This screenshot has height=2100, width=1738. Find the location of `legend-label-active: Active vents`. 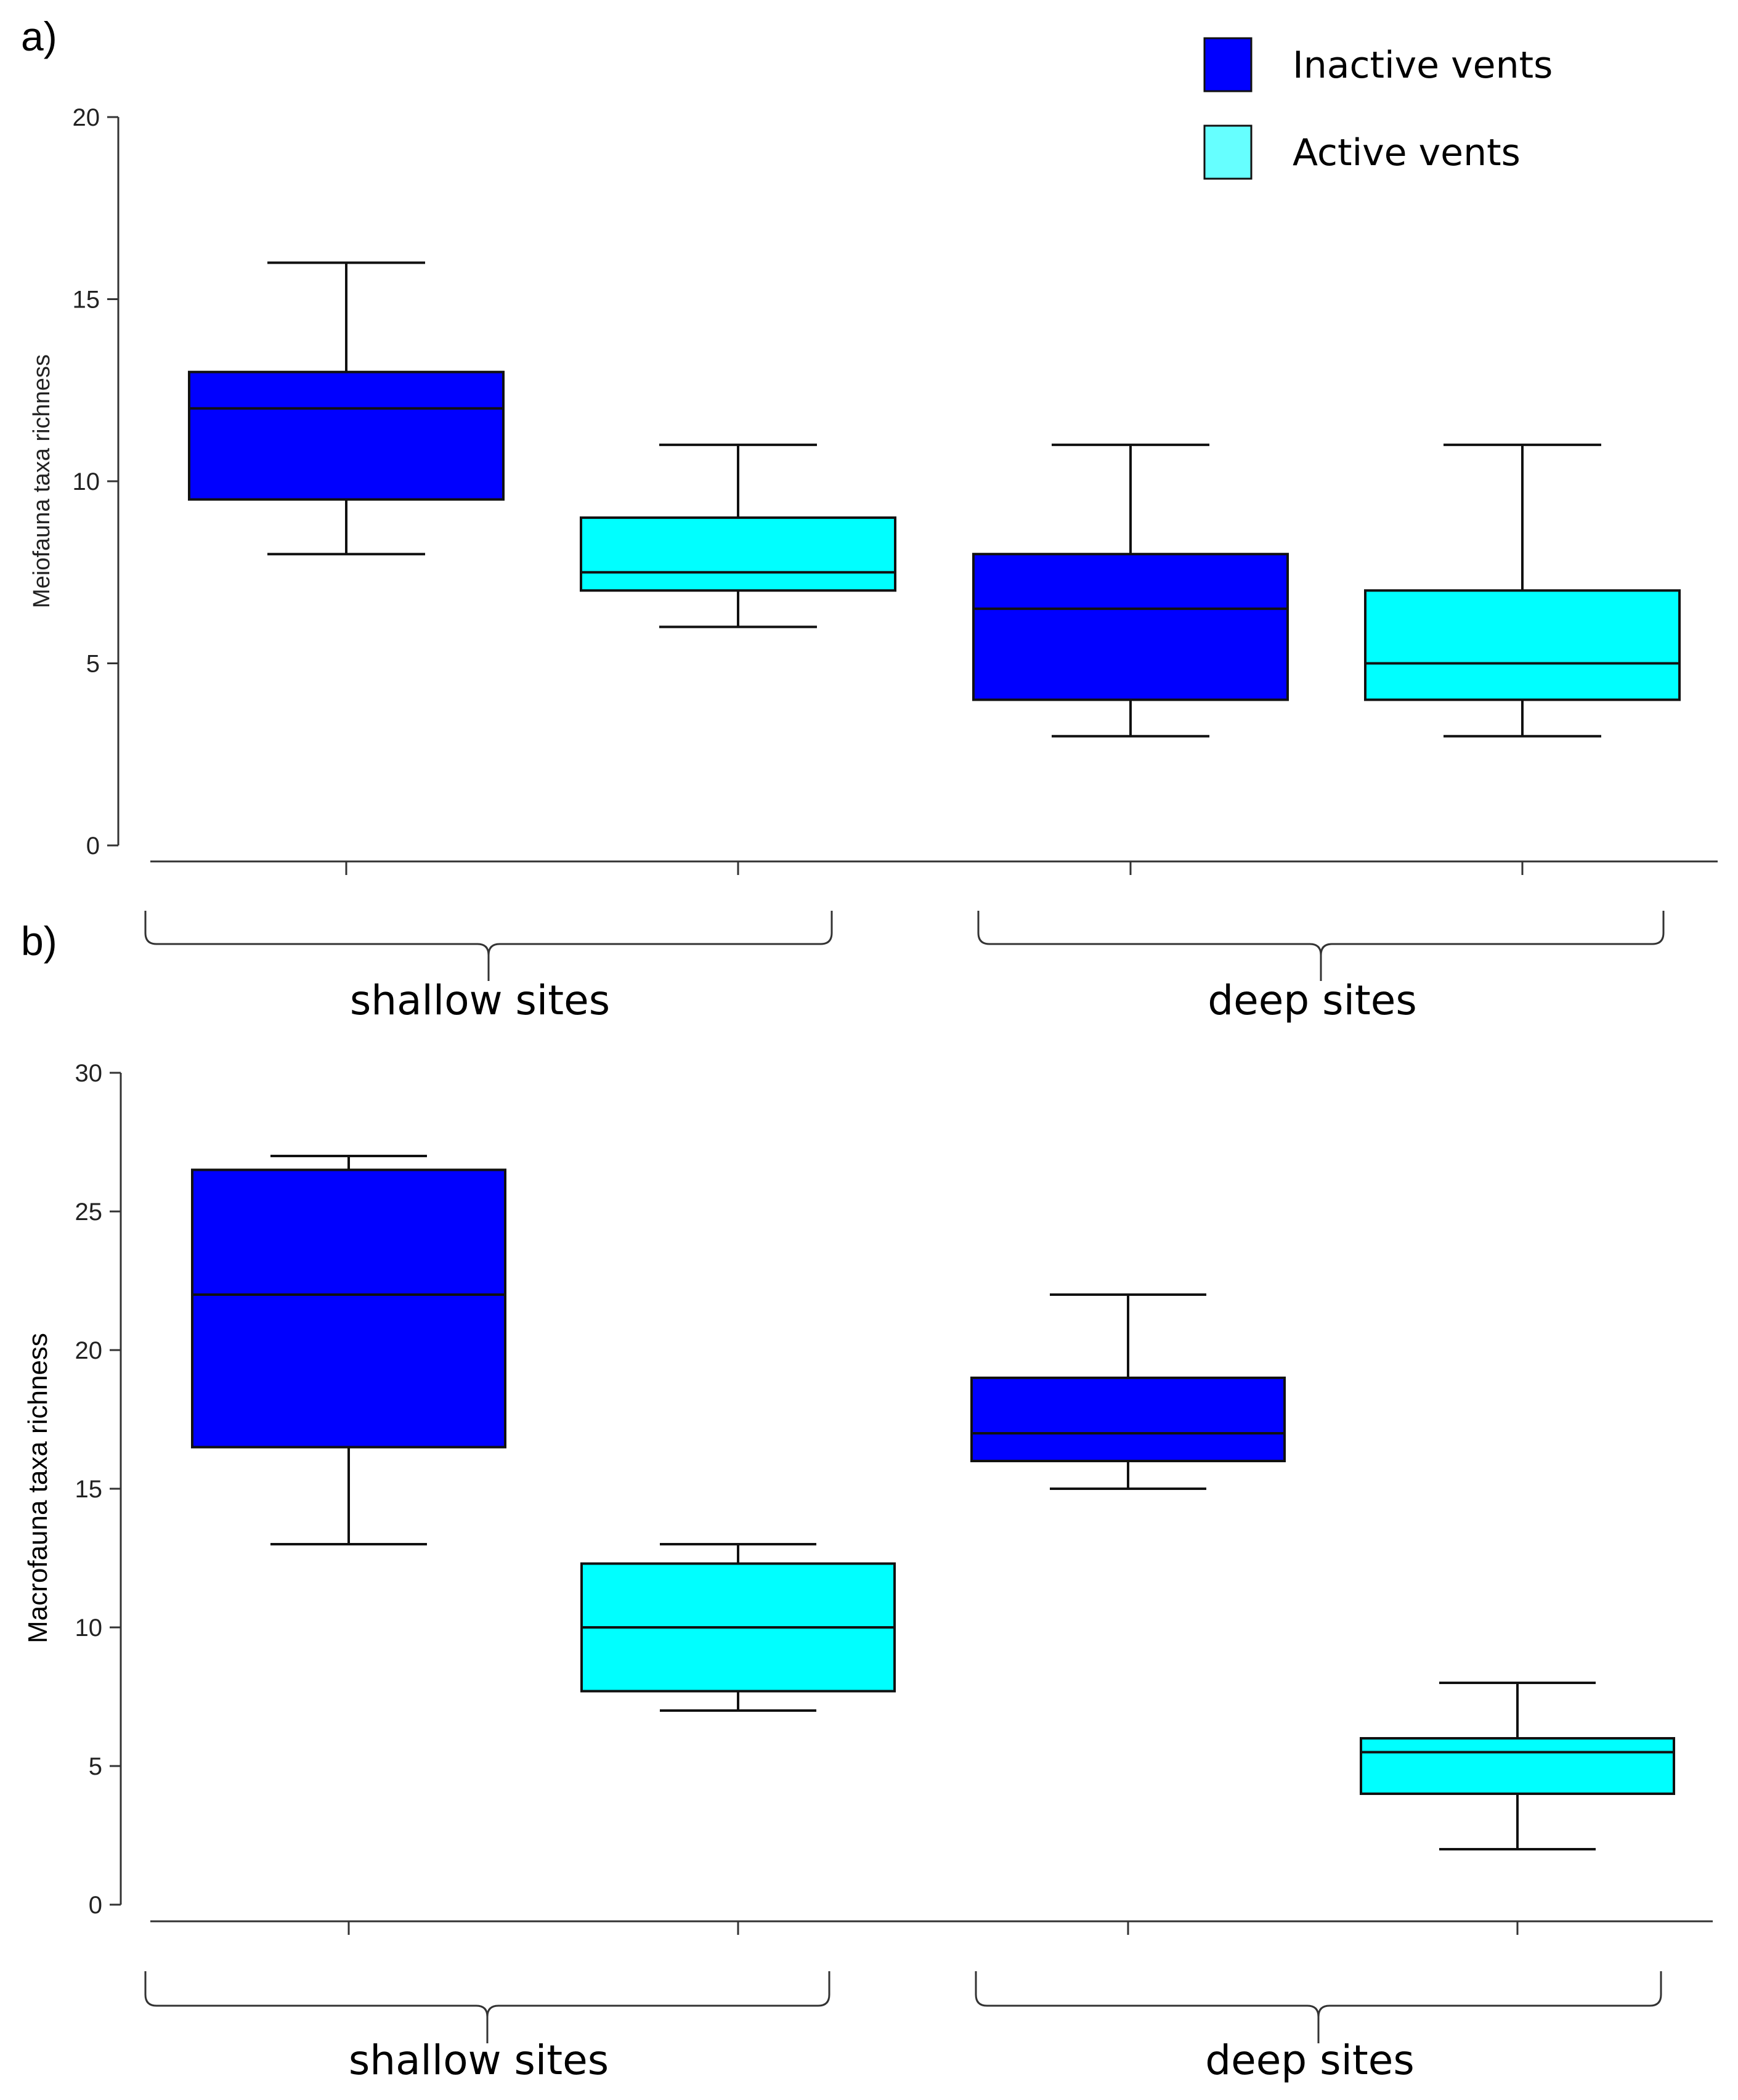

legend-label-active: Active vents is located at coordinates (1407, 152).